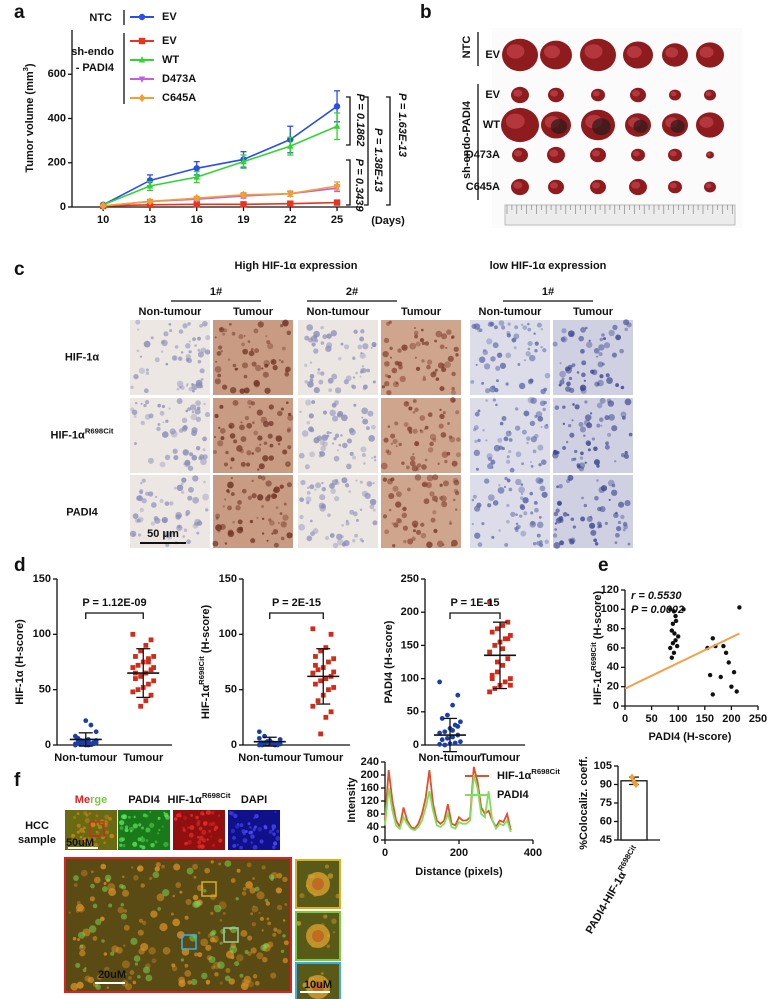 The width and height of the screenshot is (772, 999). I want to click on group-label: NTC, so click(467, 47).